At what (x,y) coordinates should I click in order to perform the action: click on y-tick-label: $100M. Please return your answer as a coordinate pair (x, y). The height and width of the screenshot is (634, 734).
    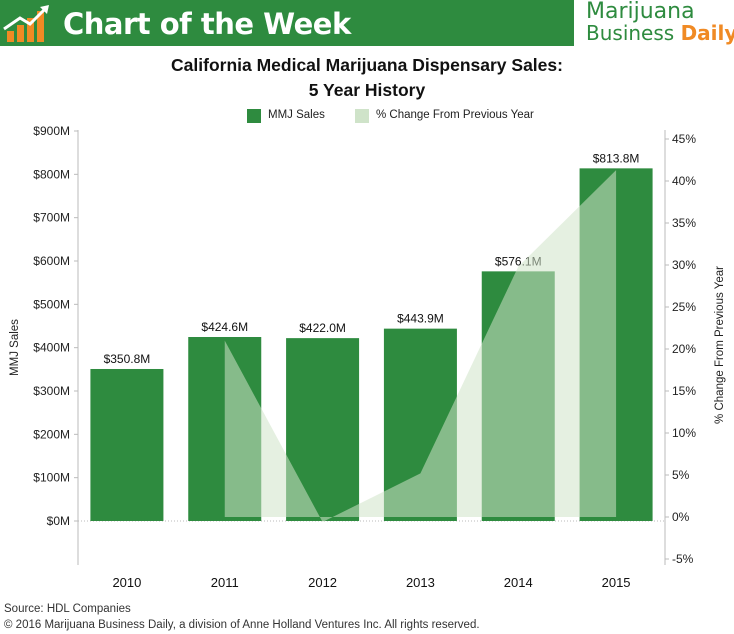
    Looking at the image, I should click on (51, 478).